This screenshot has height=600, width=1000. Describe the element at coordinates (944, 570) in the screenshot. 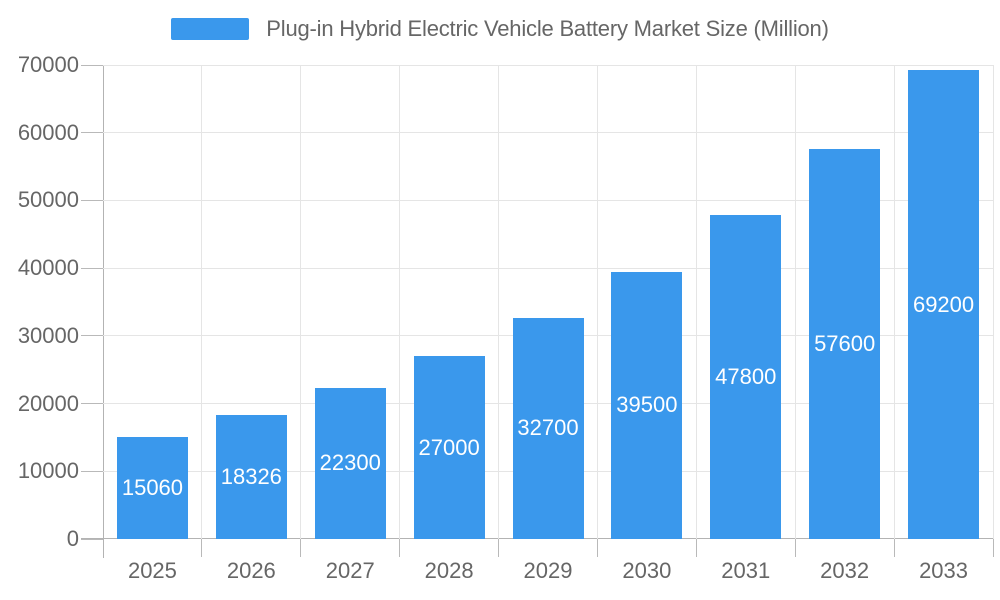

I see `x-tick-label-2033: 2033` at that location.